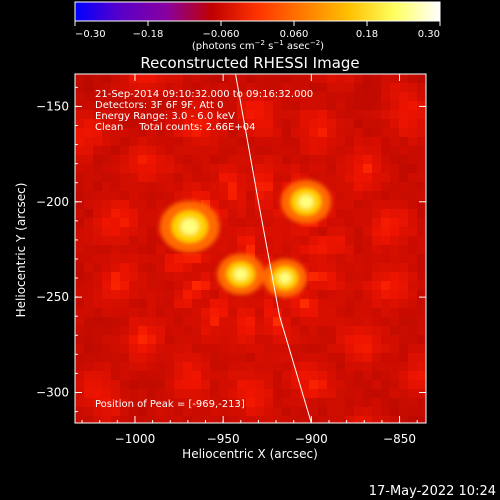 Image resolution: width=500 pixels, height=500 pixels. Describe the element at coordinates (311, 439) in the screenshot. I see `x-tick-label: −900` at that location.